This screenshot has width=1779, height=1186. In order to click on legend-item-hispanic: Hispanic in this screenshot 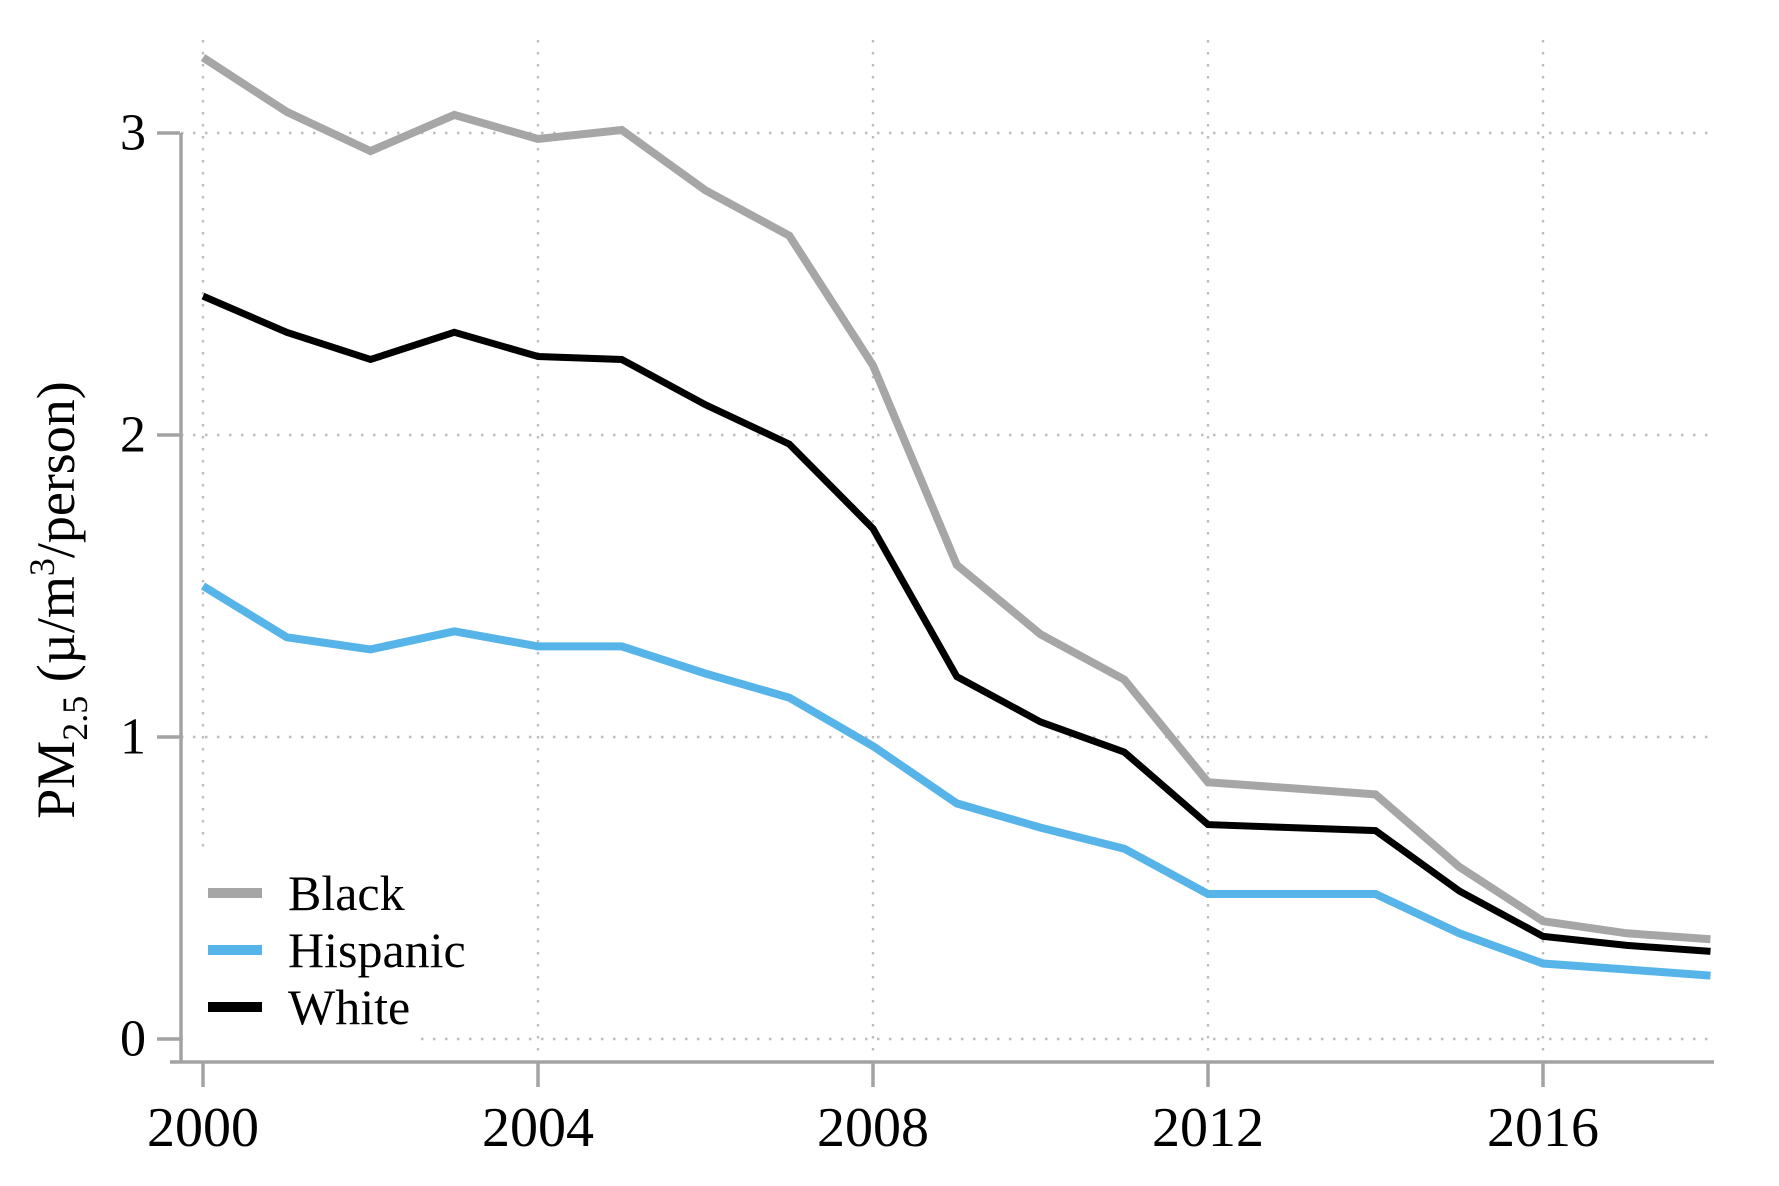, I will do `click(337, 950)`.